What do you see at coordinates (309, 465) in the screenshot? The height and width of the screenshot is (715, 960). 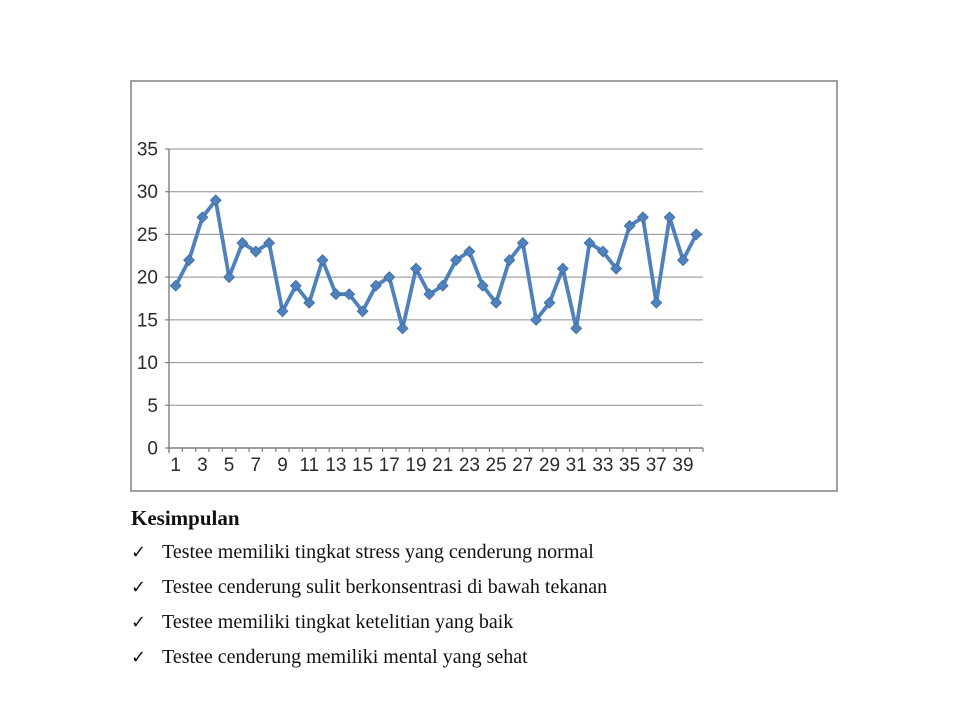 I see `x-tick-label: 11` at bounding box center [309, 465].